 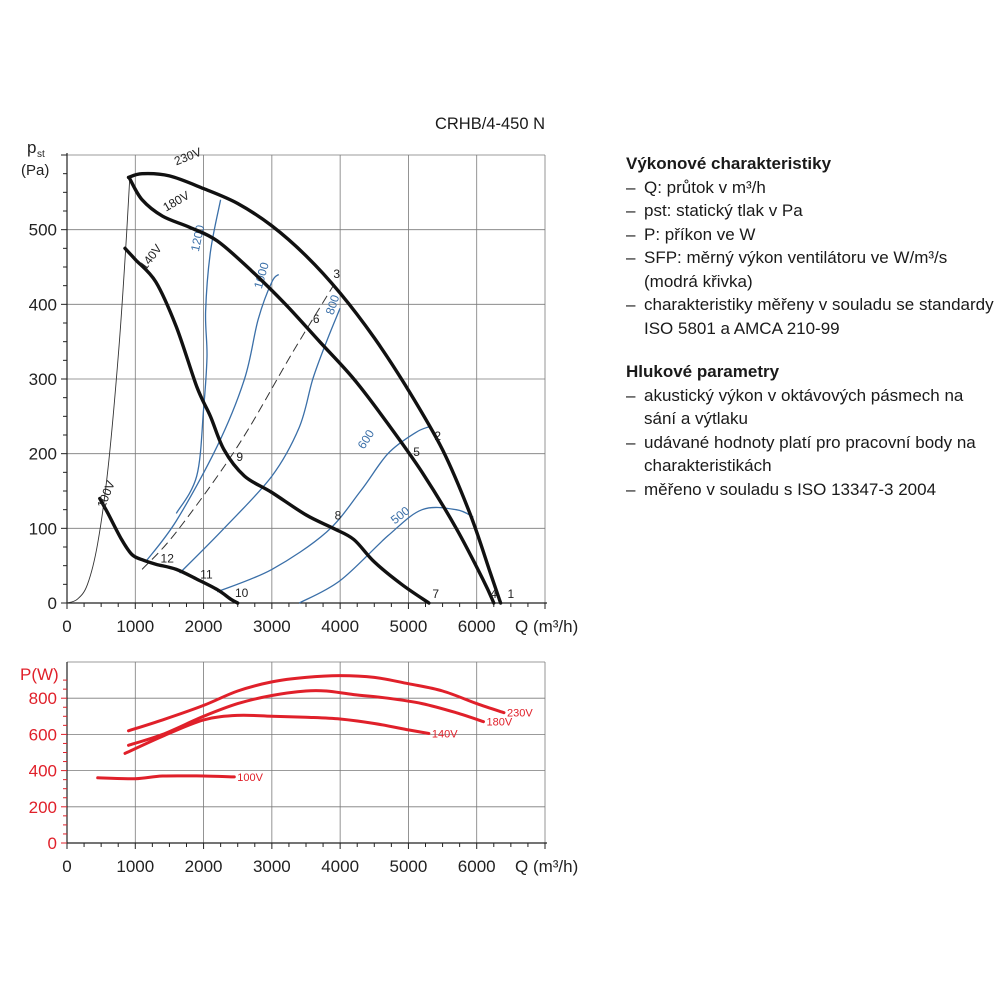 I want to click on operating-point-label: 8, so click(x=338, y=515).